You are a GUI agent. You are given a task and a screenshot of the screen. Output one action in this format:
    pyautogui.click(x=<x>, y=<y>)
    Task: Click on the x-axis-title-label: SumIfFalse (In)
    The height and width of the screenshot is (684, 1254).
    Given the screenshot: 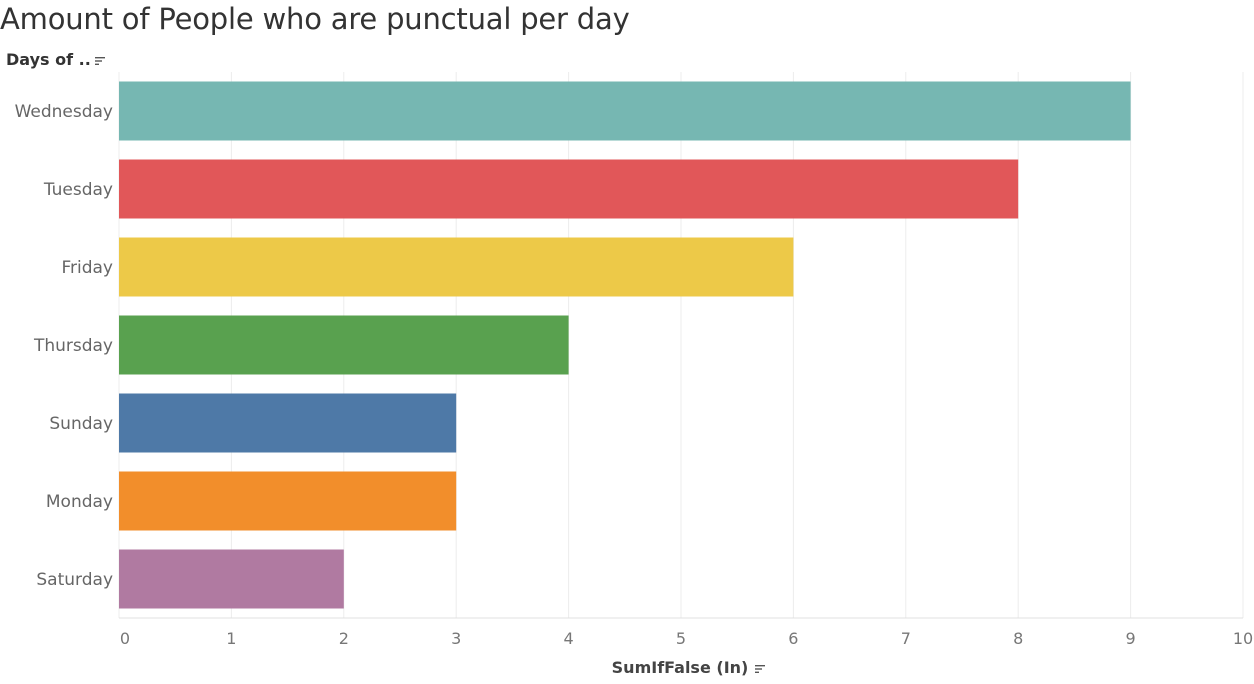 What is the action you would take?
    pyautogui.click(x=680, y=667)
    